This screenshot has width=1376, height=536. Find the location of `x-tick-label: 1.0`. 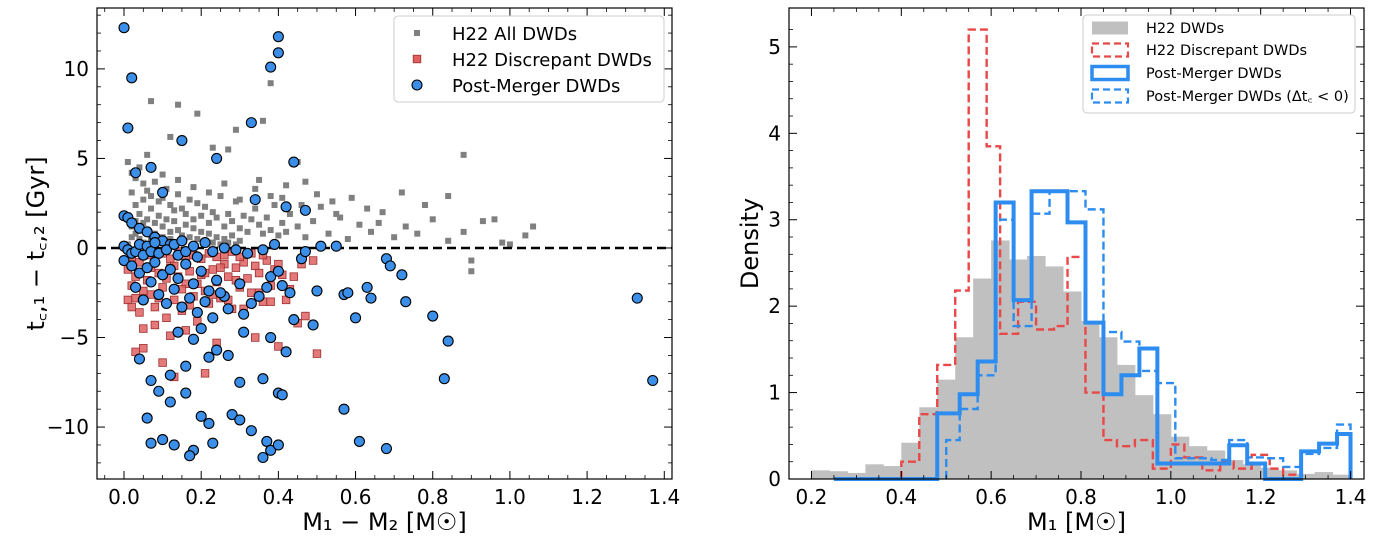

x-tick-label: 1.0 is located at coordinates (1171, 497).